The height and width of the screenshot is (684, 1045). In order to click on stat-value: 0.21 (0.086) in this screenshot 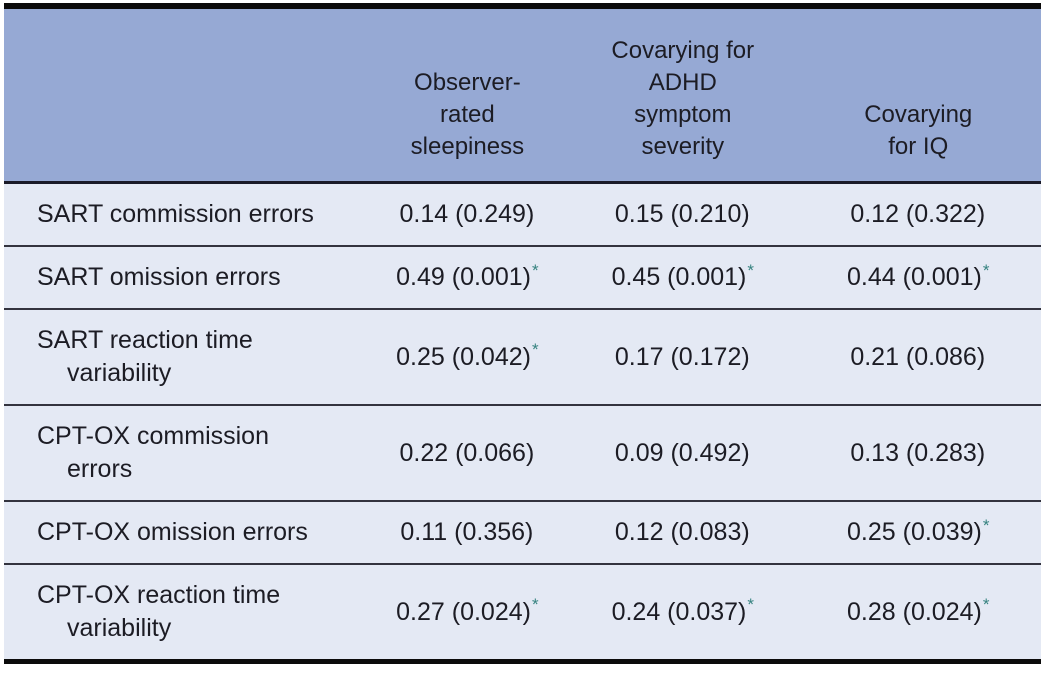, I will do `click(918, 356)`.